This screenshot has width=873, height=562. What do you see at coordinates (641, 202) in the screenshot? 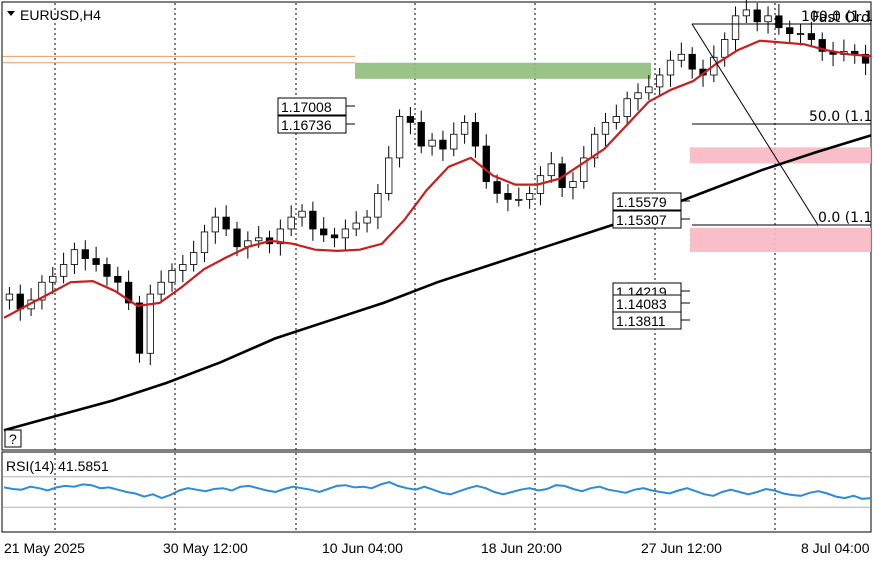
I see `price-label-text: 1.15579` at bounding box center [641, 202].